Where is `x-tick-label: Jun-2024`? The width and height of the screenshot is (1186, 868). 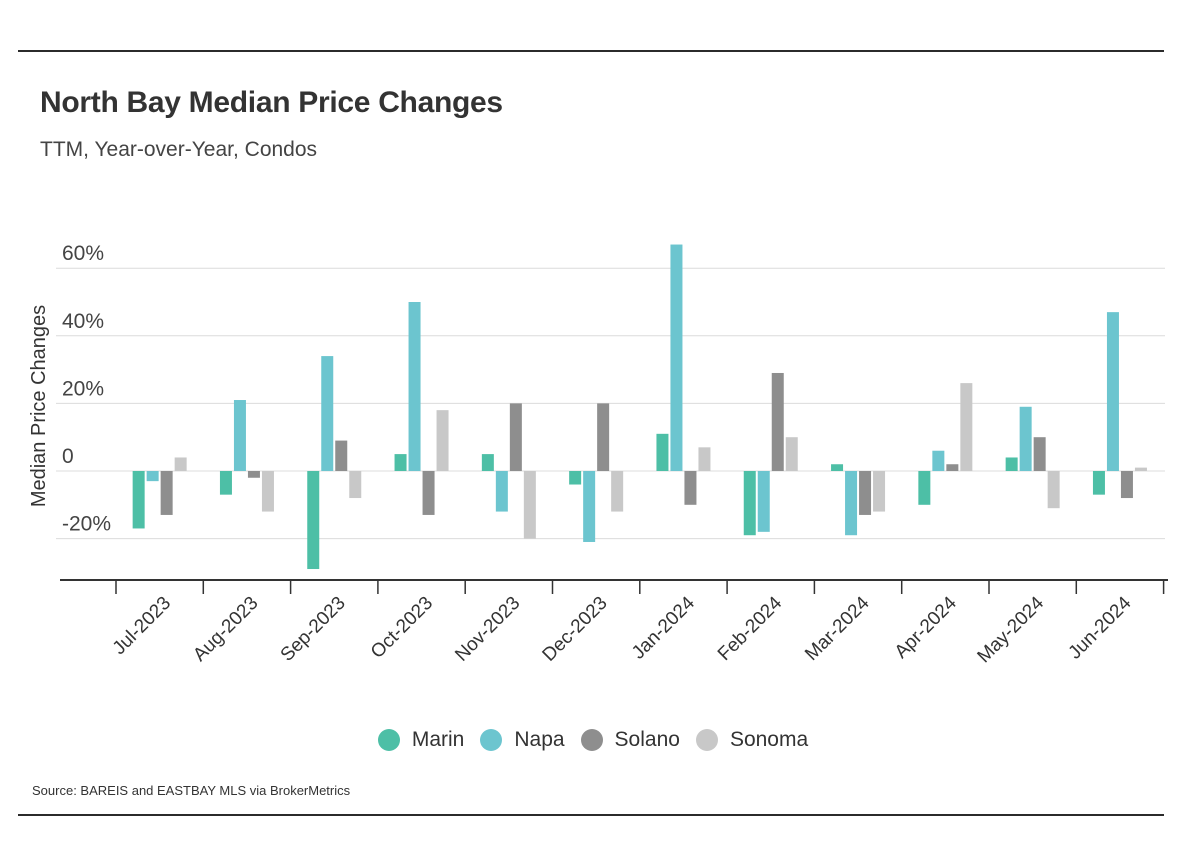 x-tick-label: Jun-2024 is located at coordinates (1100, 627).